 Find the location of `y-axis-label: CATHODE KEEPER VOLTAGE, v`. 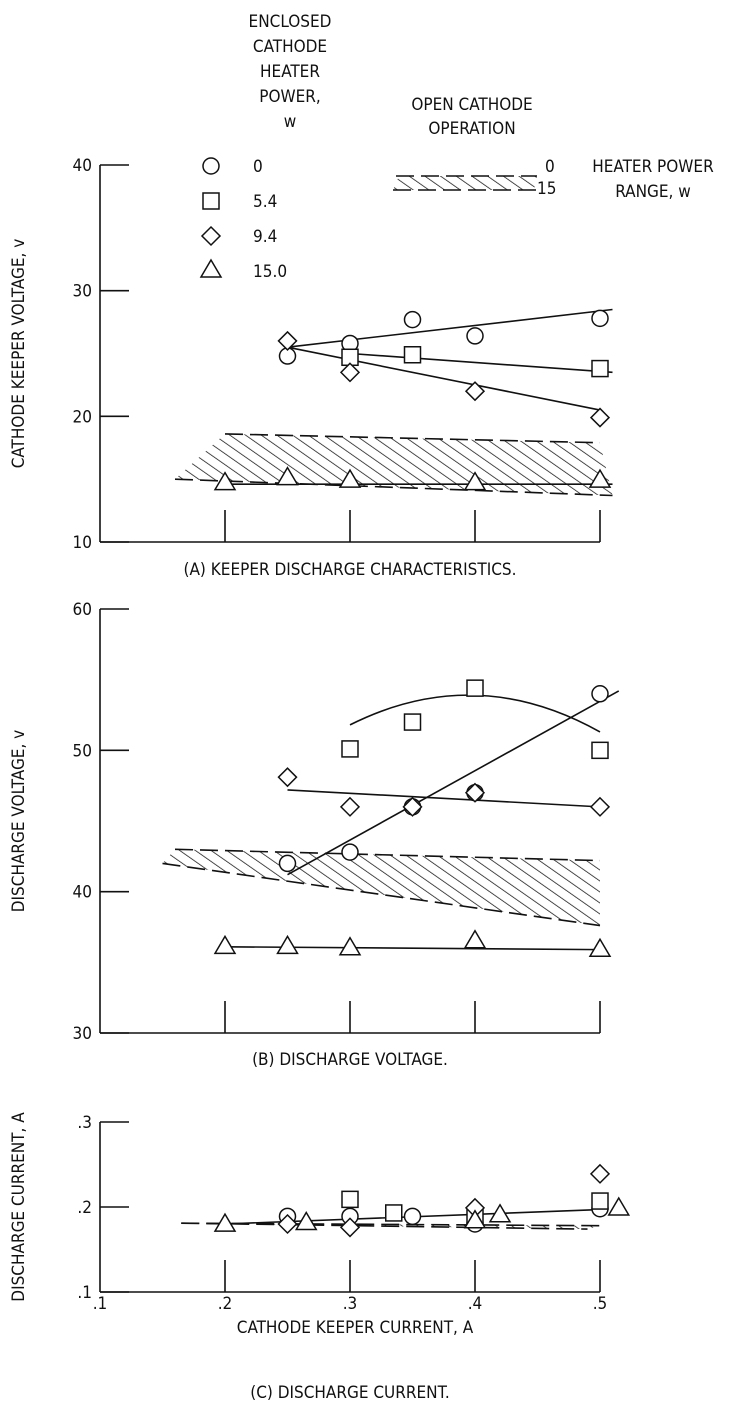

y-axis-label: CATHODE KEEPER VOLTAGE, v is located at coordinates (19, 354).